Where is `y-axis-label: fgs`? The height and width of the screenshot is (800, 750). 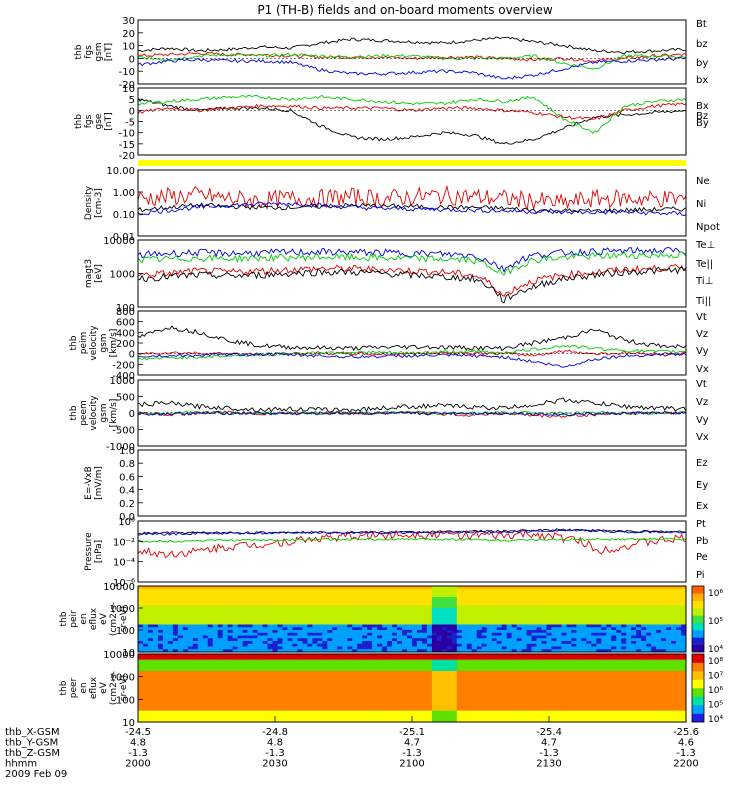
y-axis-label: fgs is located at coordinates (89, 52).